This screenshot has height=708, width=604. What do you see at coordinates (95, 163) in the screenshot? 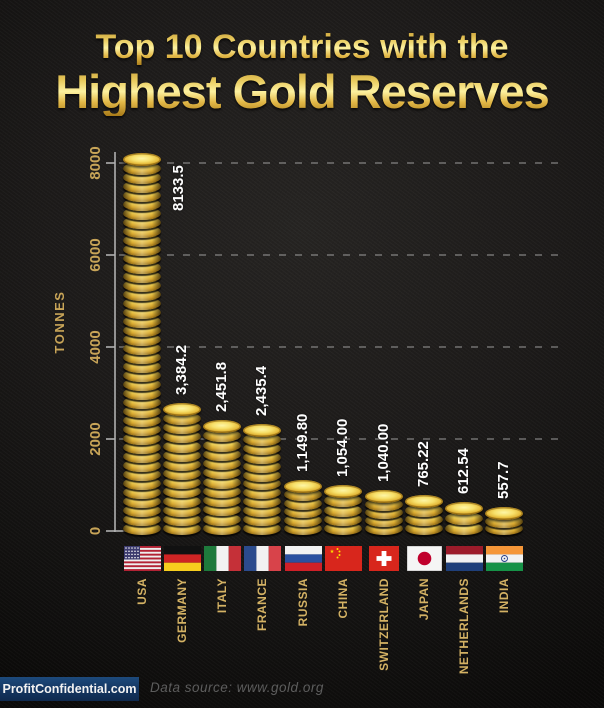
I see `y-tick-label: 8000` at bounding box center [95, 163].